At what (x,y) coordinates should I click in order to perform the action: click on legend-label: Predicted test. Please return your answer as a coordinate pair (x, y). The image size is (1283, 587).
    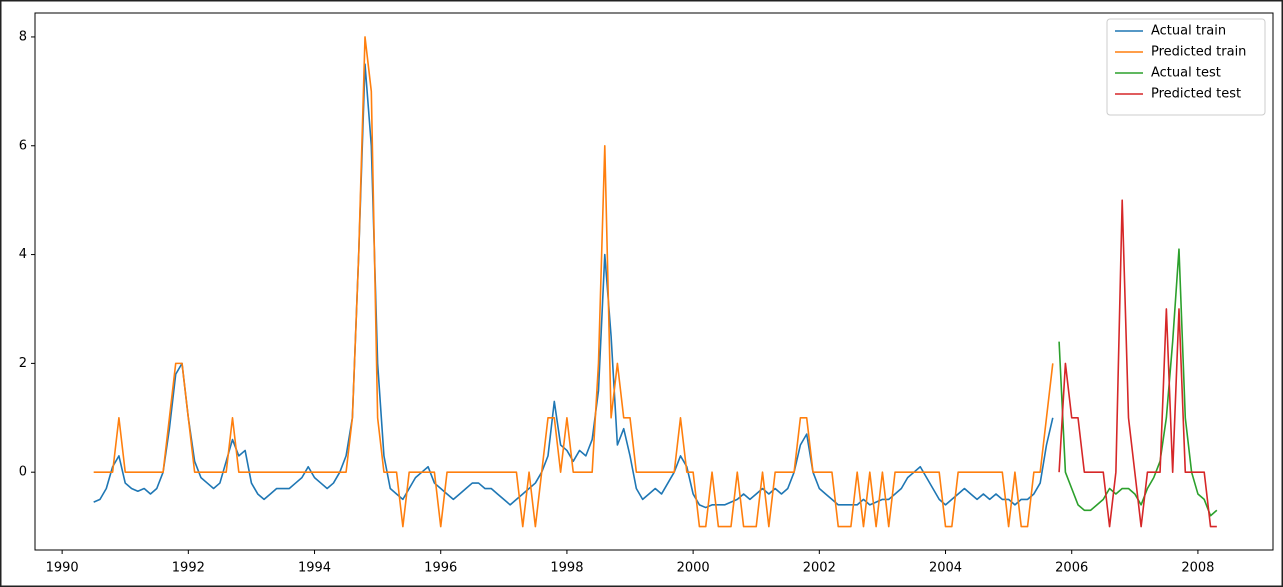
    Looking at the image, I should click on (1196, 94).